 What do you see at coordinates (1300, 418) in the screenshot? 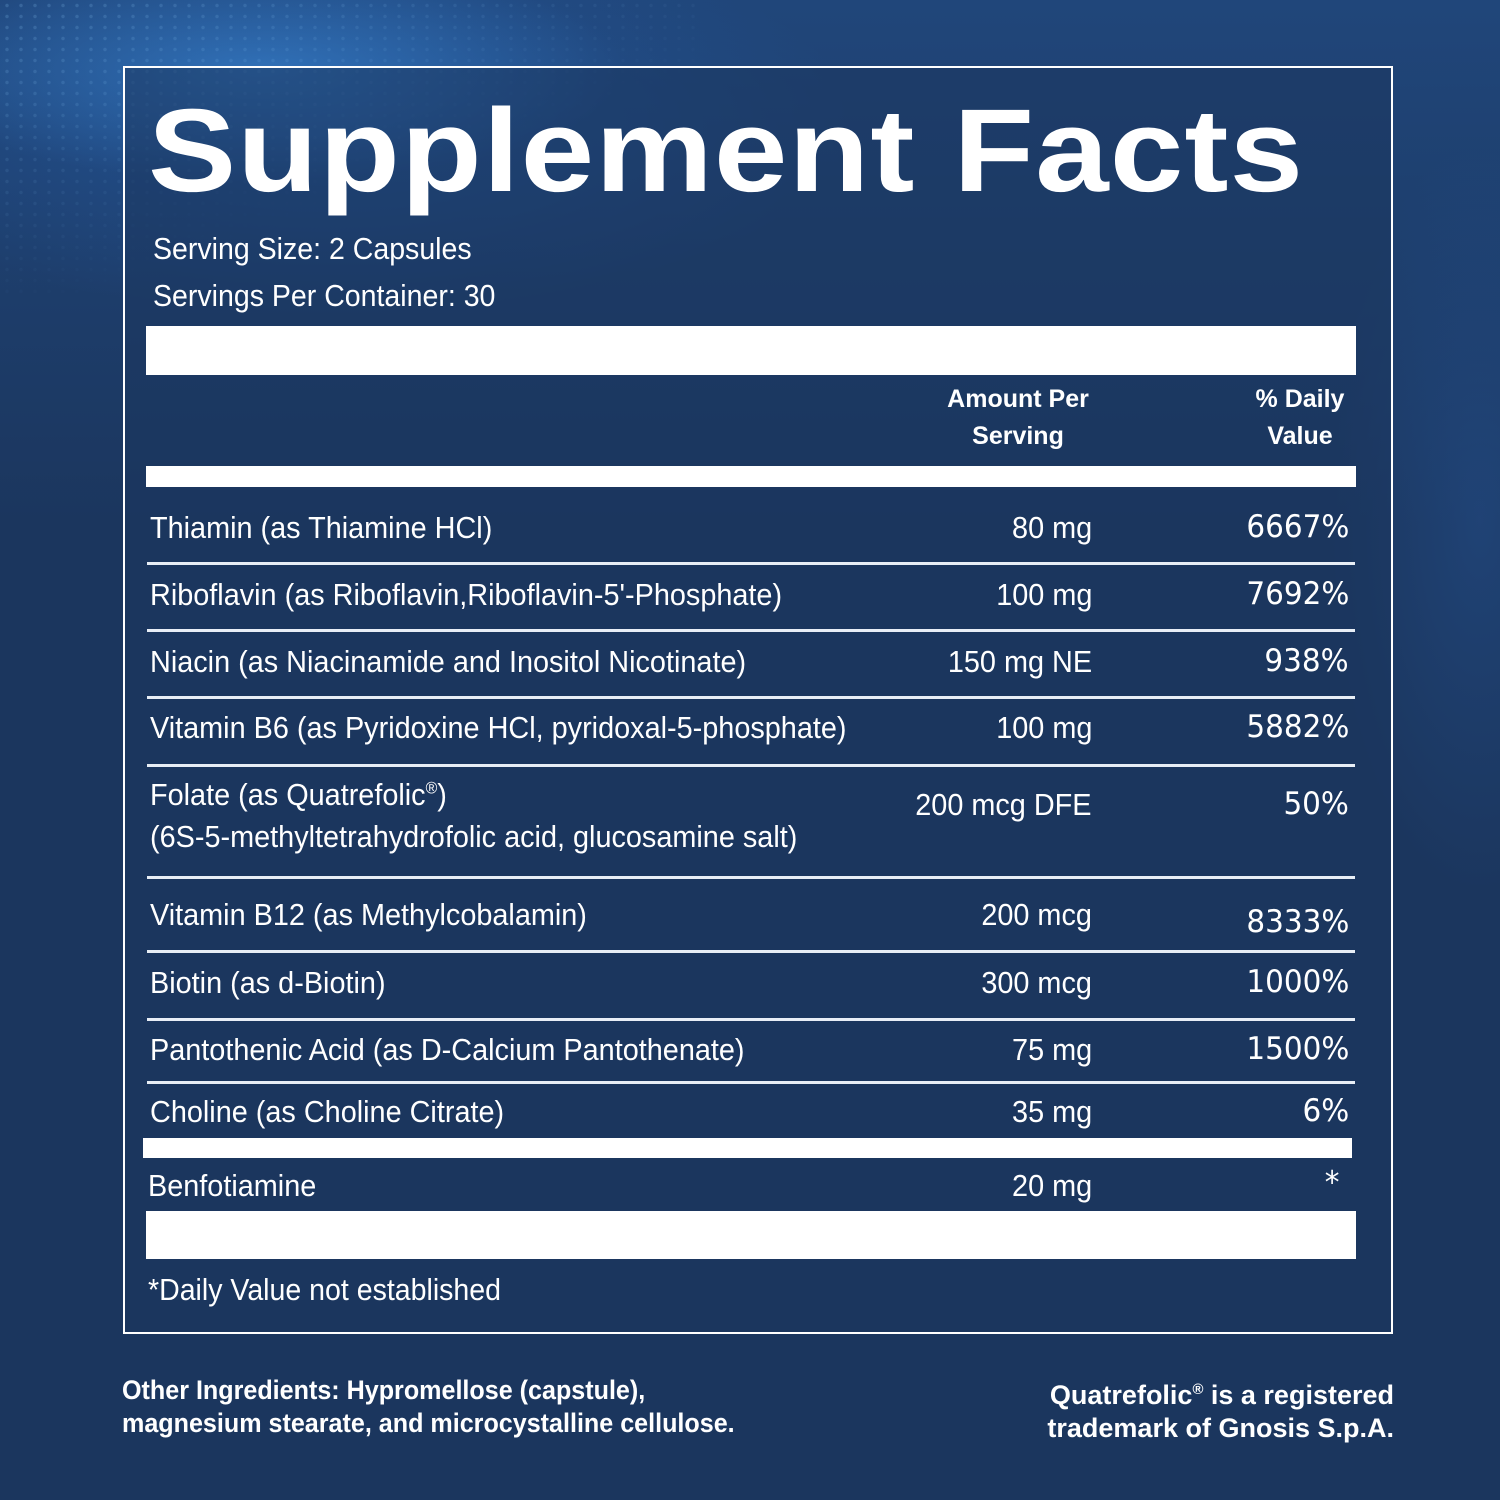
I see `daily-value-header: % Daily Value` at bounding box center [1300, 418].